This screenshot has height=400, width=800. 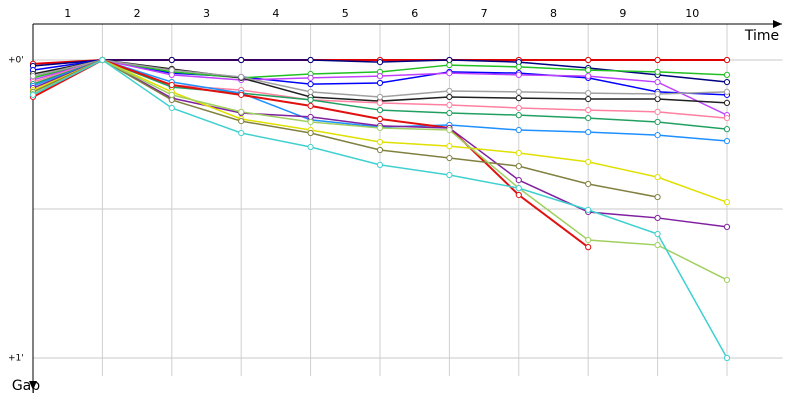 I want to click on x-tick-label: 10, so click(x=692, y=13).